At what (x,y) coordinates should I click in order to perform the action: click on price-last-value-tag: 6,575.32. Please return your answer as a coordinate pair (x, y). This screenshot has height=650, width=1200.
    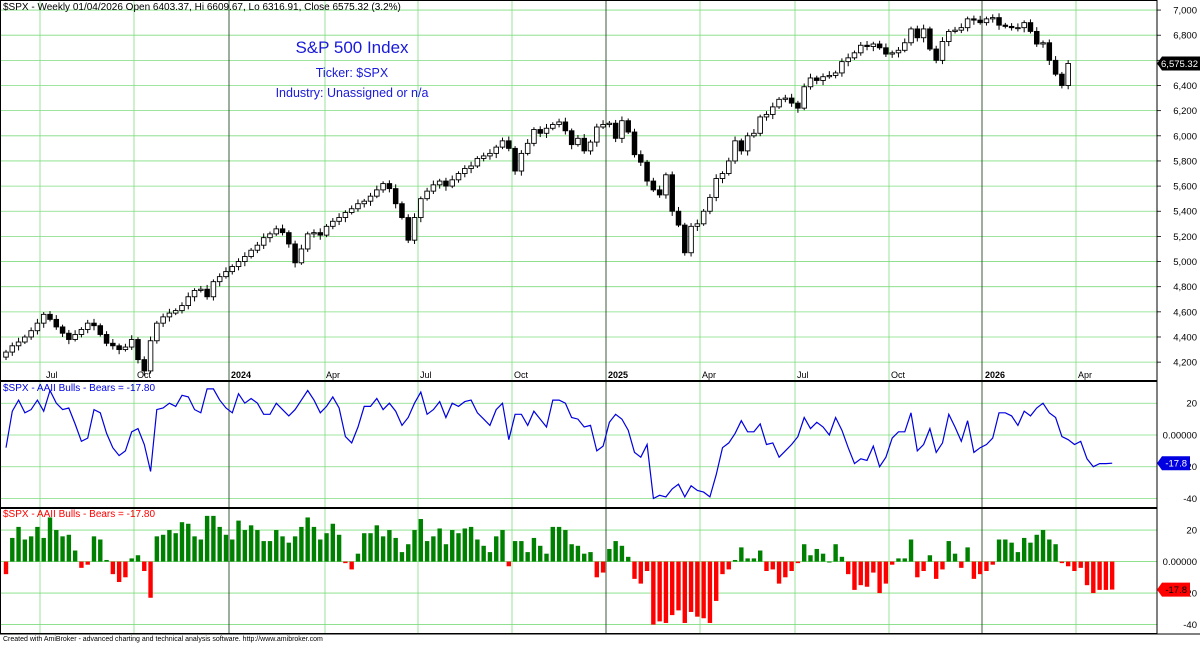
    Looking at the image, I should click on (1178, 63).